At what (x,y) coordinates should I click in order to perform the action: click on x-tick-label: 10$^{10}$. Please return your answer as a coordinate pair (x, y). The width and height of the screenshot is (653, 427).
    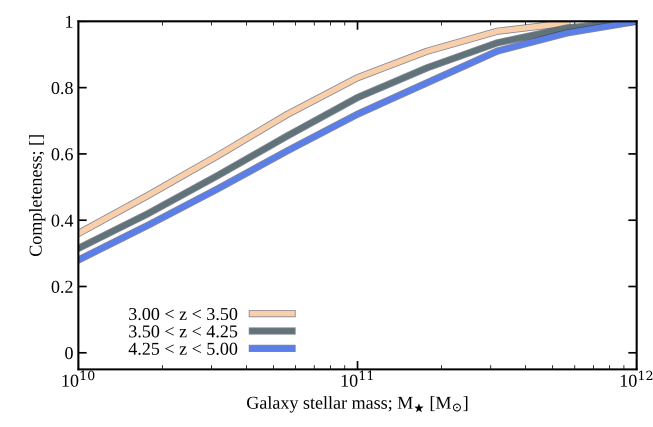
    Looking at the image, I should click on (78, 378).